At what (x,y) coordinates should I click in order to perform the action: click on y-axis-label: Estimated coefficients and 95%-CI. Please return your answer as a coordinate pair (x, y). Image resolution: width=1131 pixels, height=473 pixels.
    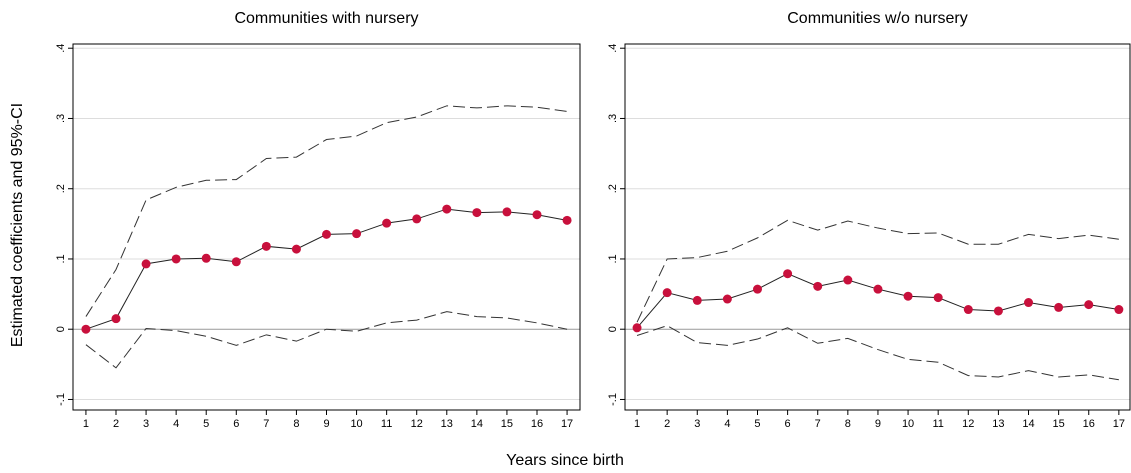
    Looking at the image, I should click on (17, 225).